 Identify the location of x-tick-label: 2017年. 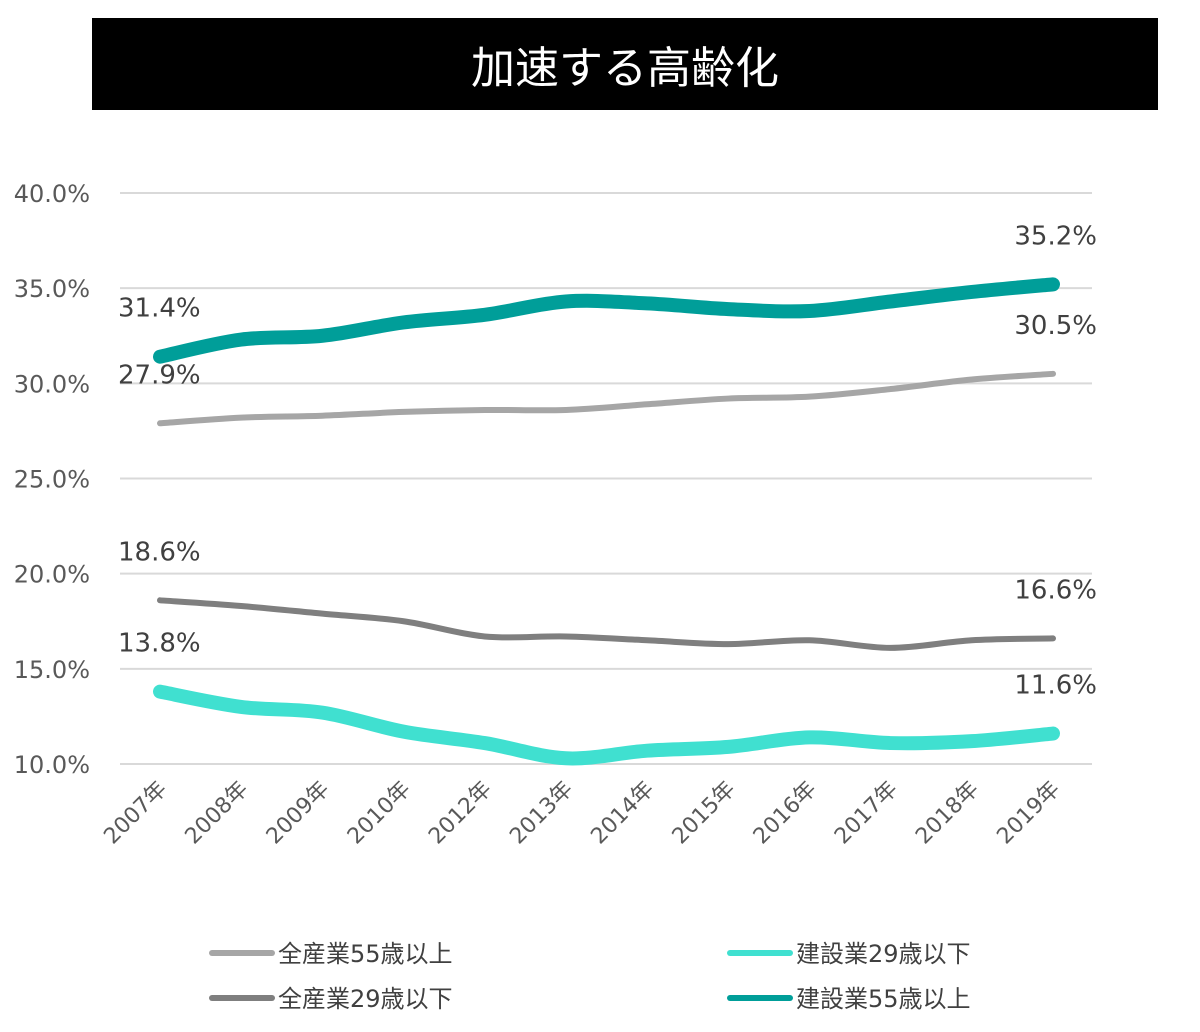
(866, 813).